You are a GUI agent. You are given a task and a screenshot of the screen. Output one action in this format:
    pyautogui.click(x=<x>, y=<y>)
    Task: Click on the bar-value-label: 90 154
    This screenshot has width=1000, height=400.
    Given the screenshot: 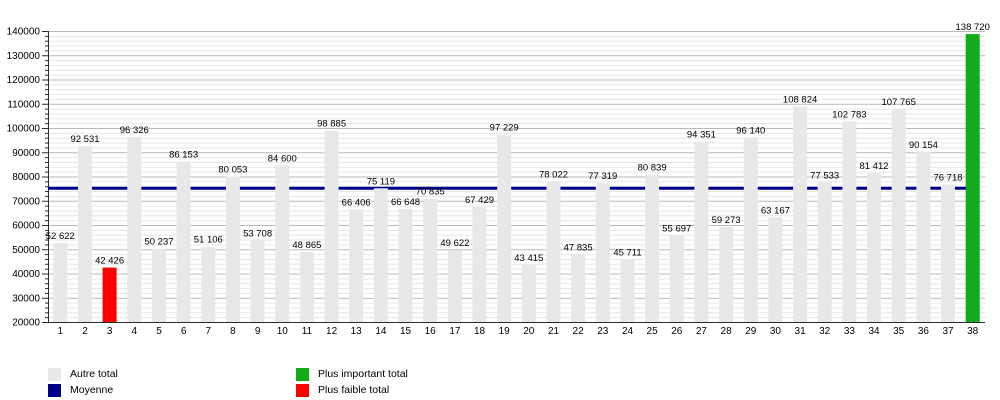 What is the action you would take?
    pyautogui.click(x=923, y=145)
    